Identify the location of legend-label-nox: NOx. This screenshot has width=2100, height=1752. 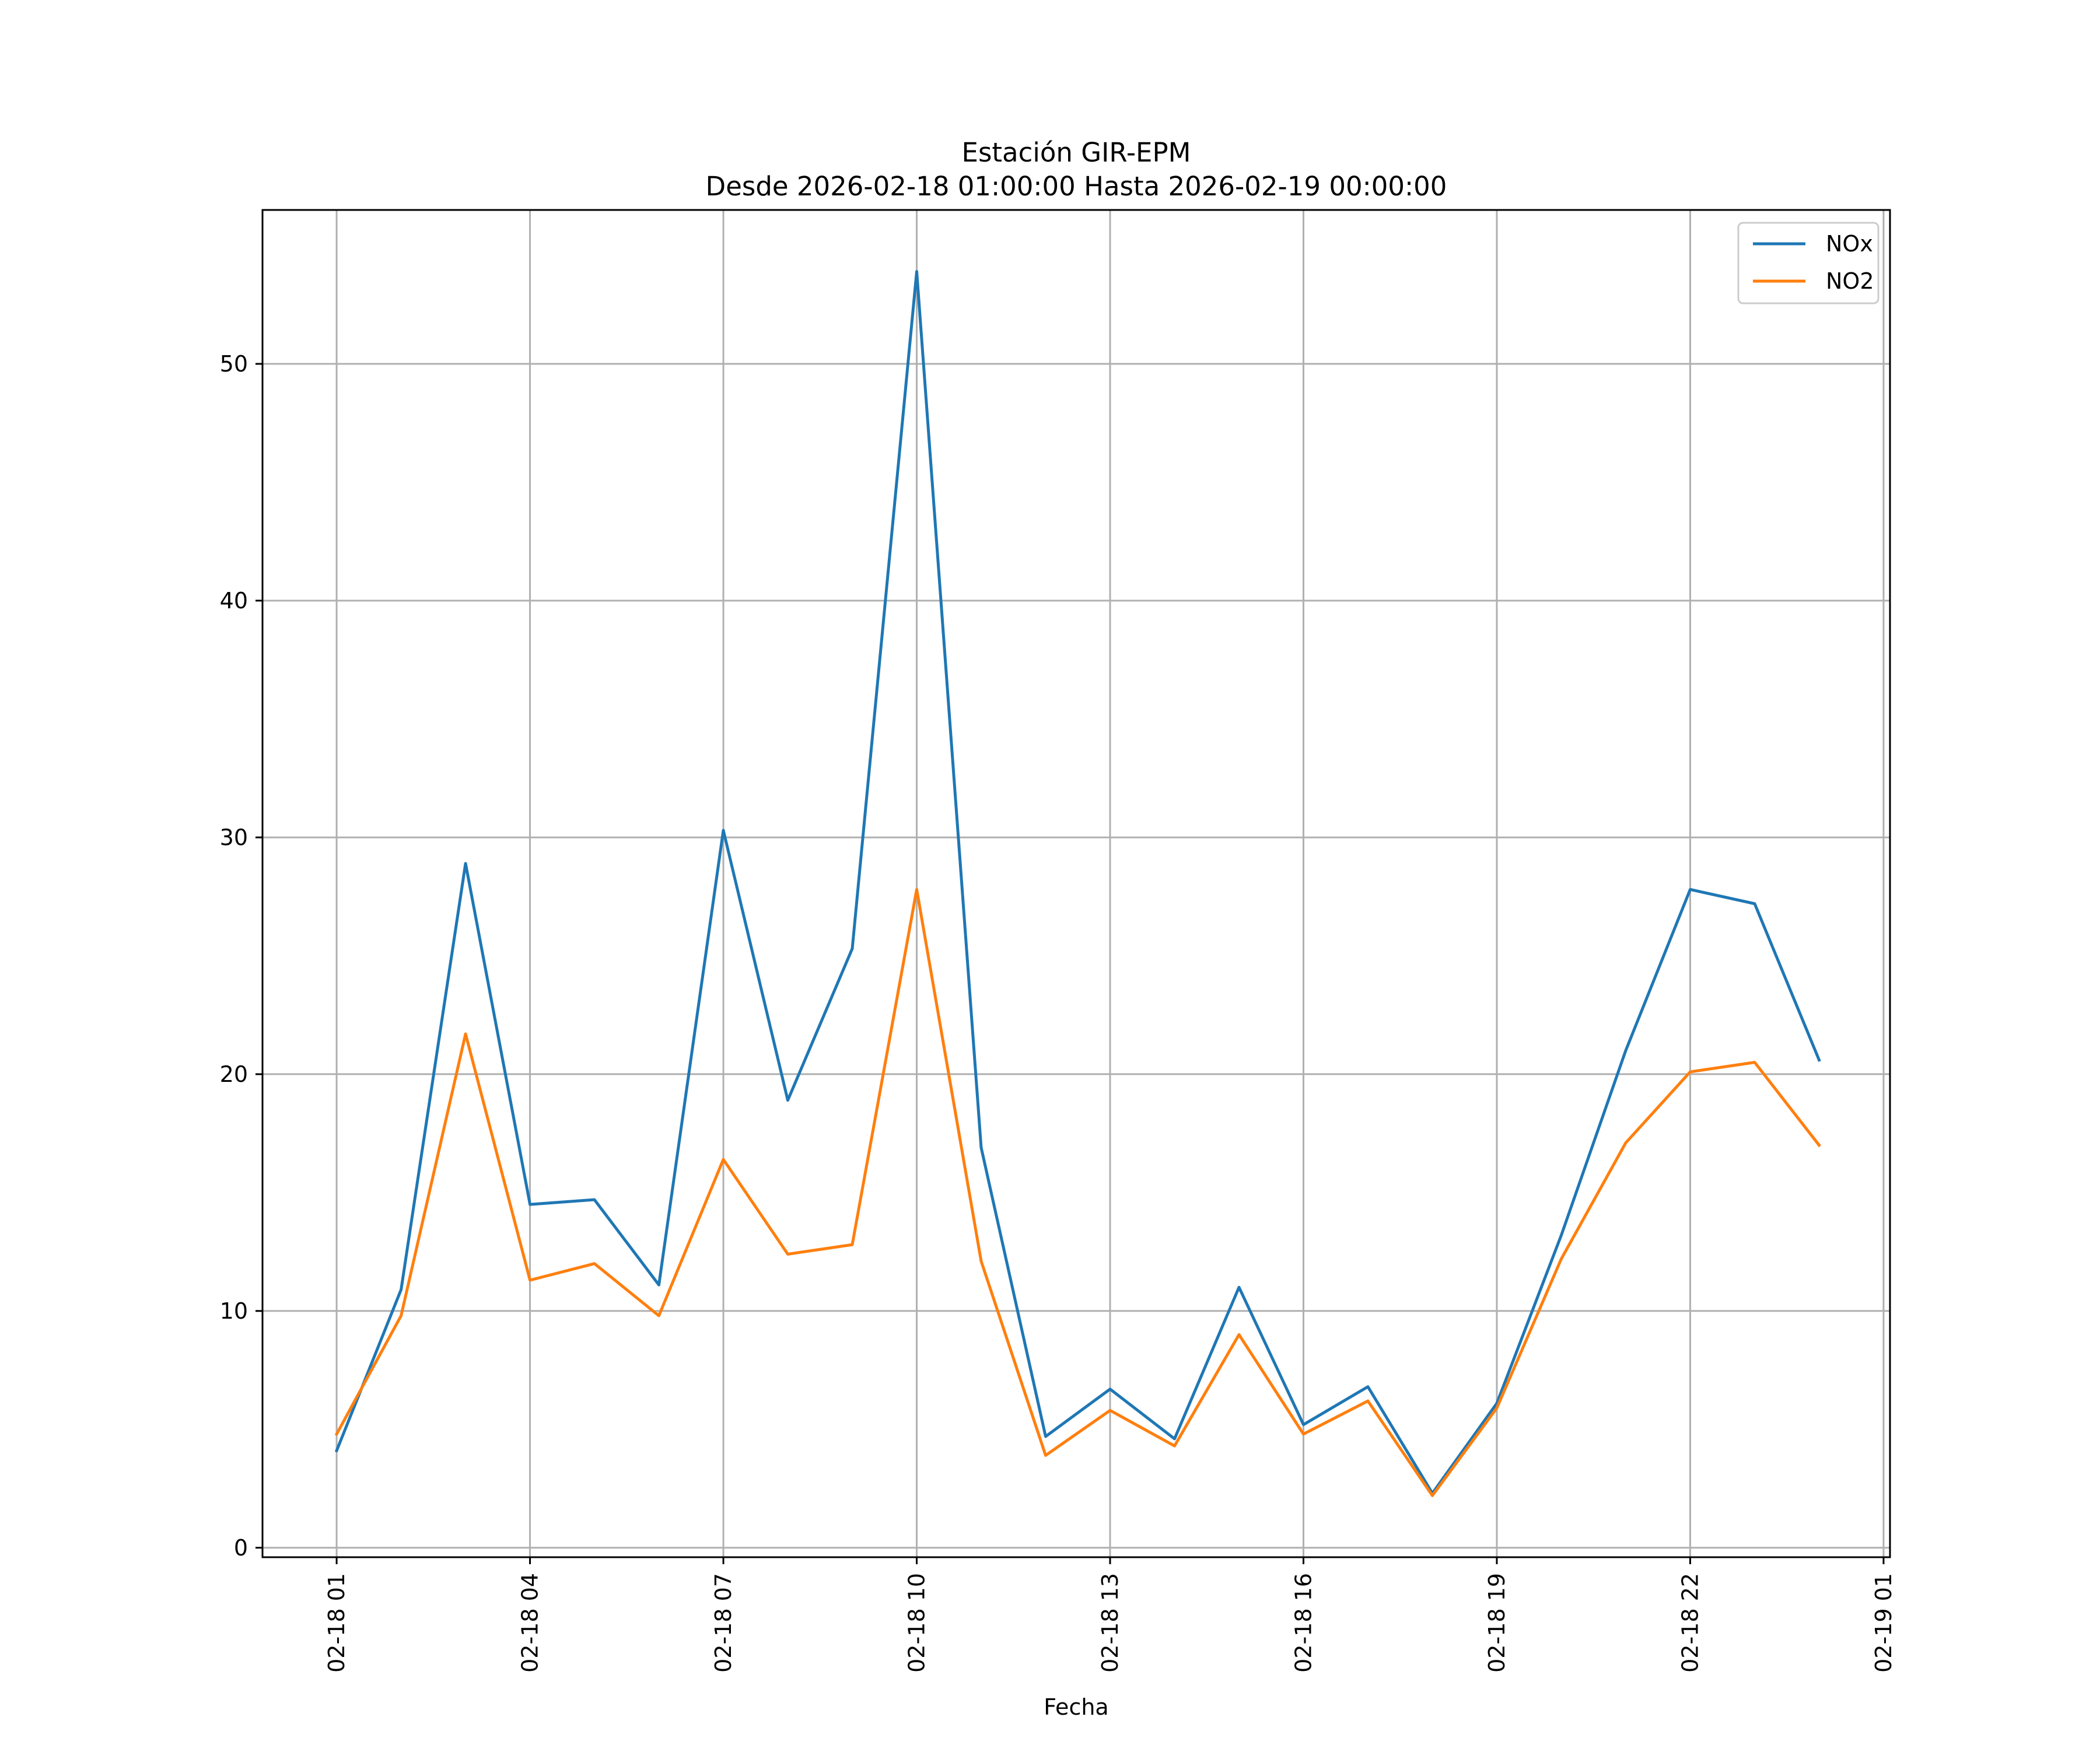
(1849, 244).